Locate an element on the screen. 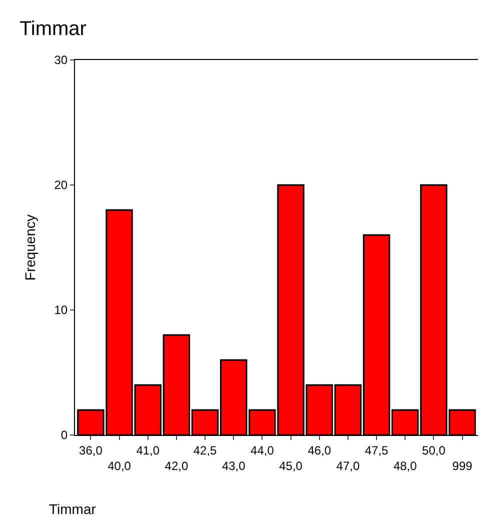  x-tick-label: 999 is located at coordinates (462, 466).